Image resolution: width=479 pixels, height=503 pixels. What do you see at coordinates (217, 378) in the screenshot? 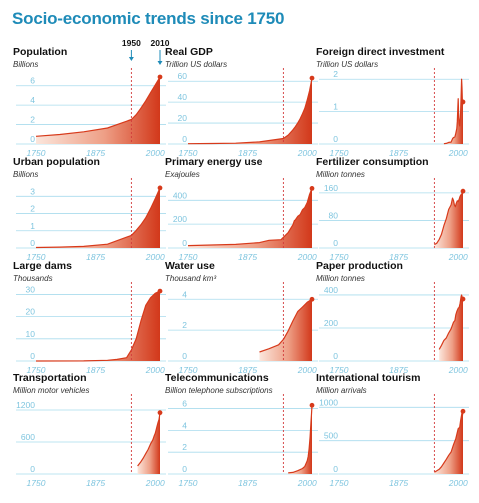
I see `panel-title: Telecommunications` at bounding box center [217, 378].